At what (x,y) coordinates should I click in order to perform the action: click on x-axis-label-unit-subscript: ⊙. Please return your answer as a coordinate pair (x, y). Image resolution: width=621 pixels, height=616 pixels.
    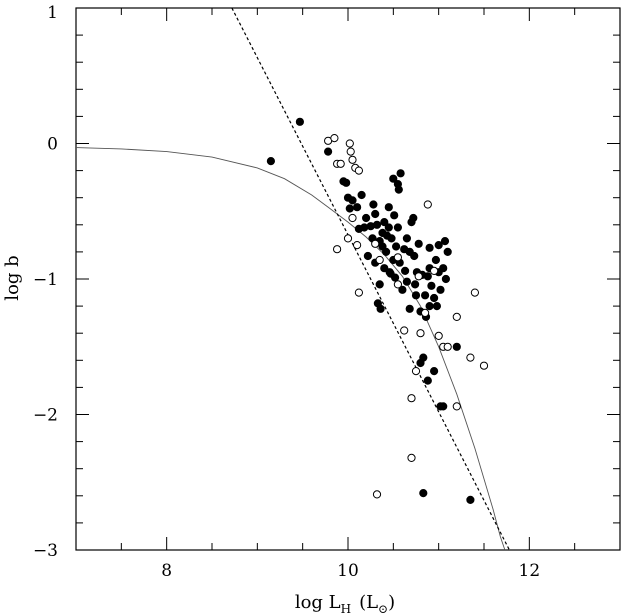
    Looking at the image, I should click on (383, 609).